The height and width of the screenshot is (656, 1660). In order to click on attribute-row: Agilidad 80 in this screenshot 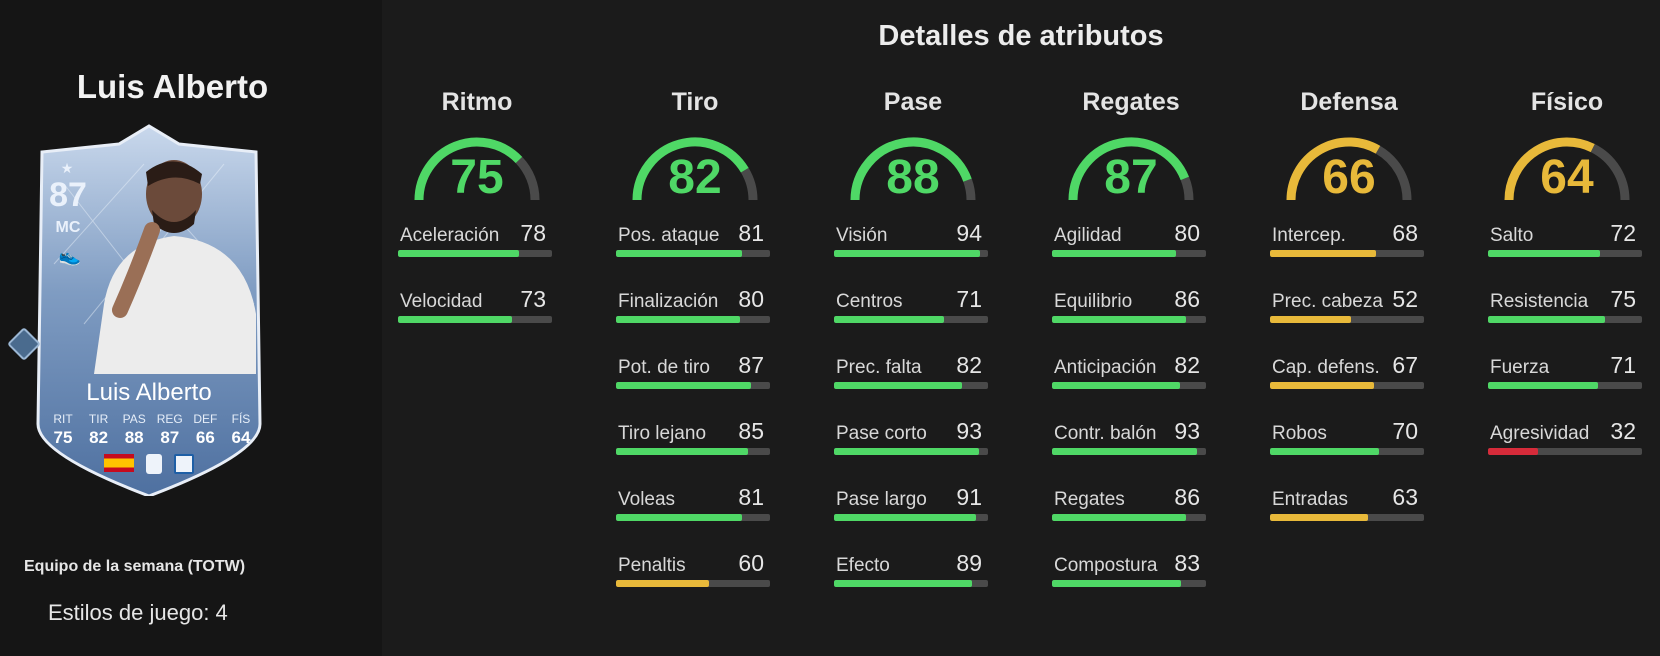, I will do `click(1131, 253)`.